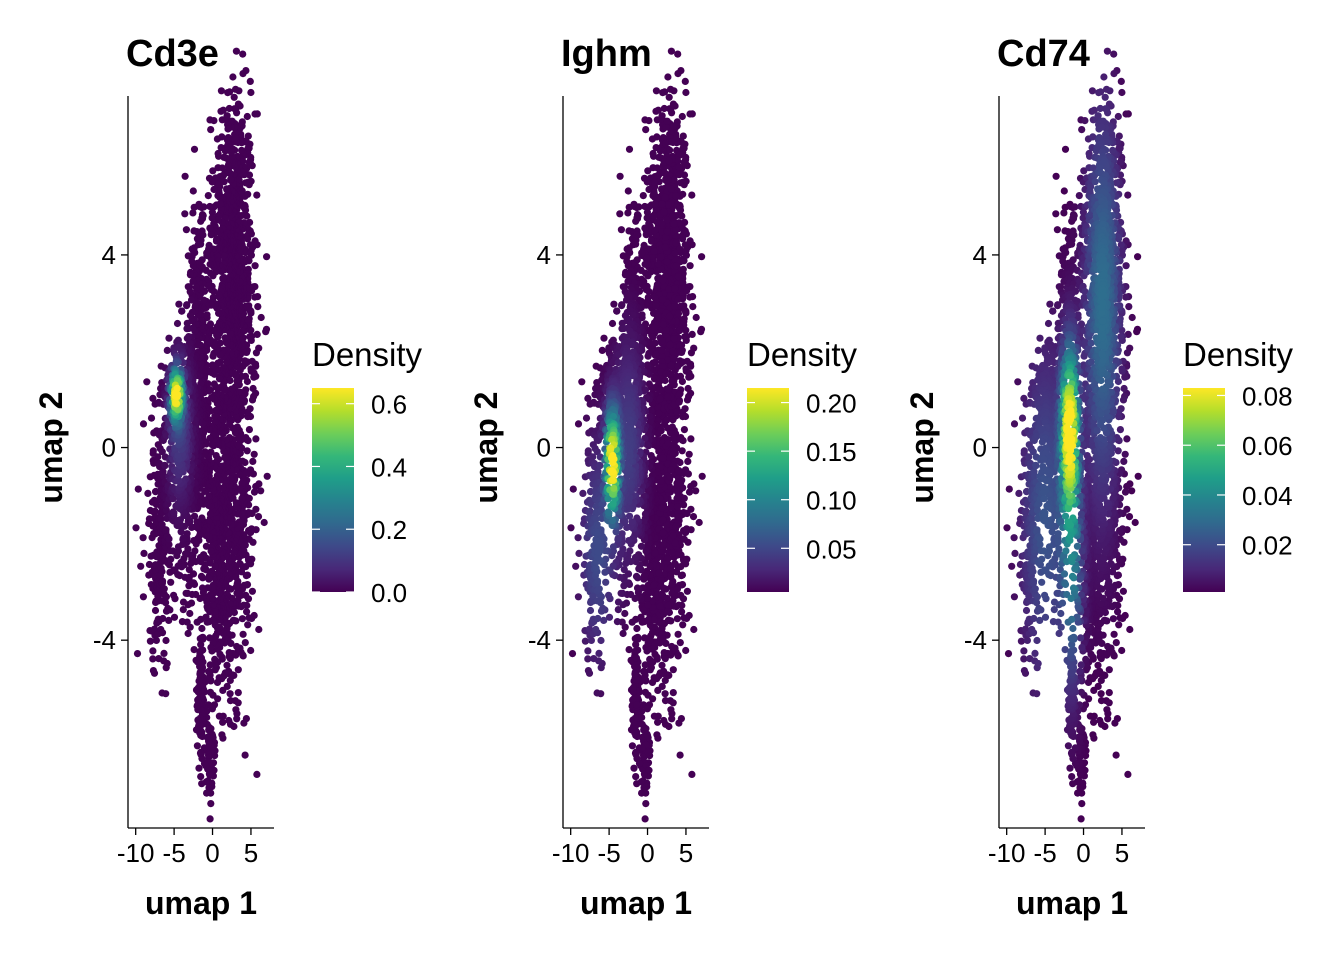 This screenshot has width=1344, height=960. What do you see at coordinates (104, 640) in the screenshot?
I see `y-tick-label: -4` at bounding box center [104, 640].